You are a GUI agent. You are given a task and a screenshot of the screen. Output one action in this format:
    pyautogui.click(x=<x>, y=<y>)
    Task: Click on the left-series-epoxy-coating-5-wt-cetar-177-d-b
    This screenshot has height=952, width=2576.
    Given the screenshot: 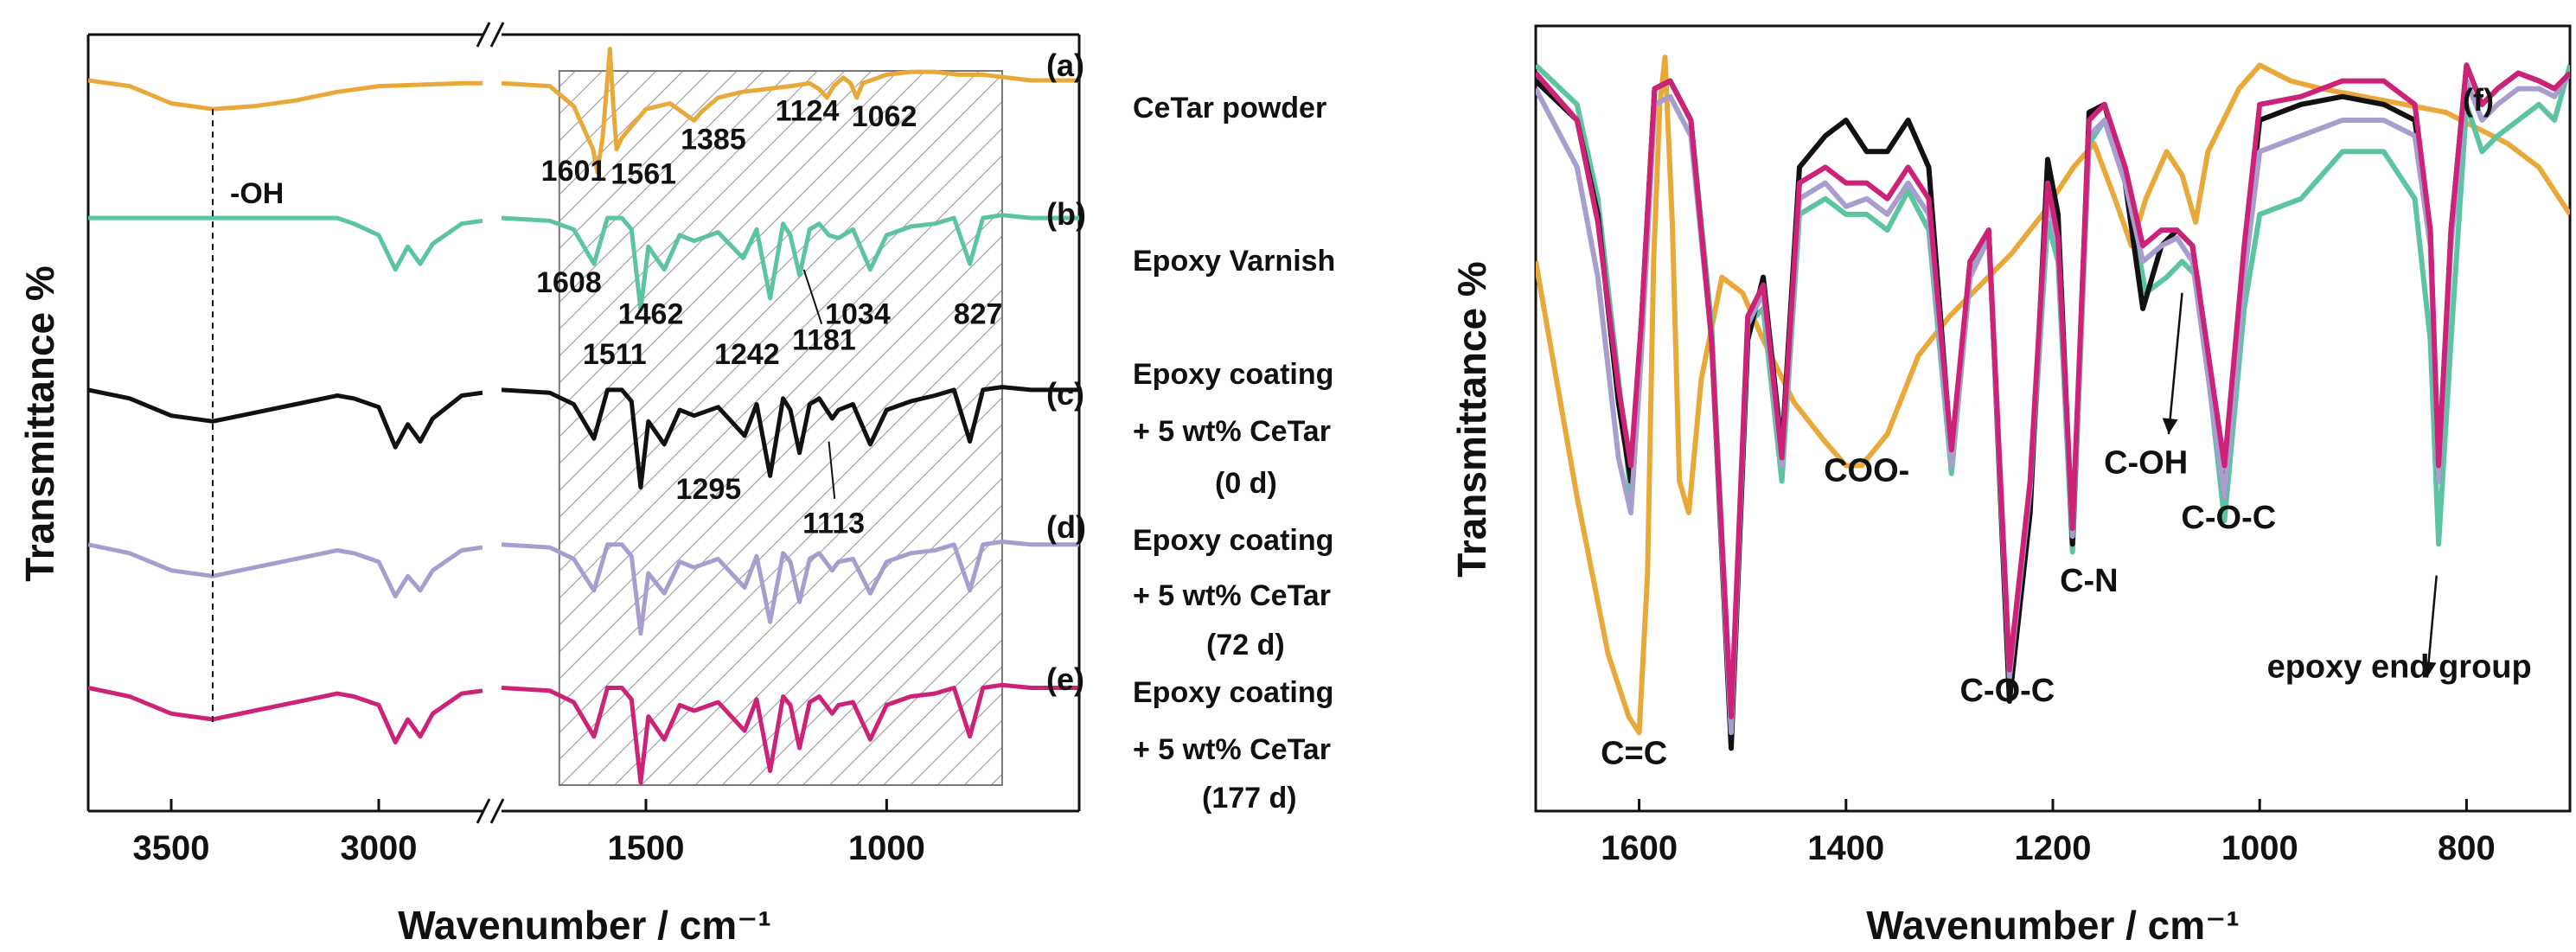 What is the action you would take?
    pyautogui.click(x=790, y=733)
    